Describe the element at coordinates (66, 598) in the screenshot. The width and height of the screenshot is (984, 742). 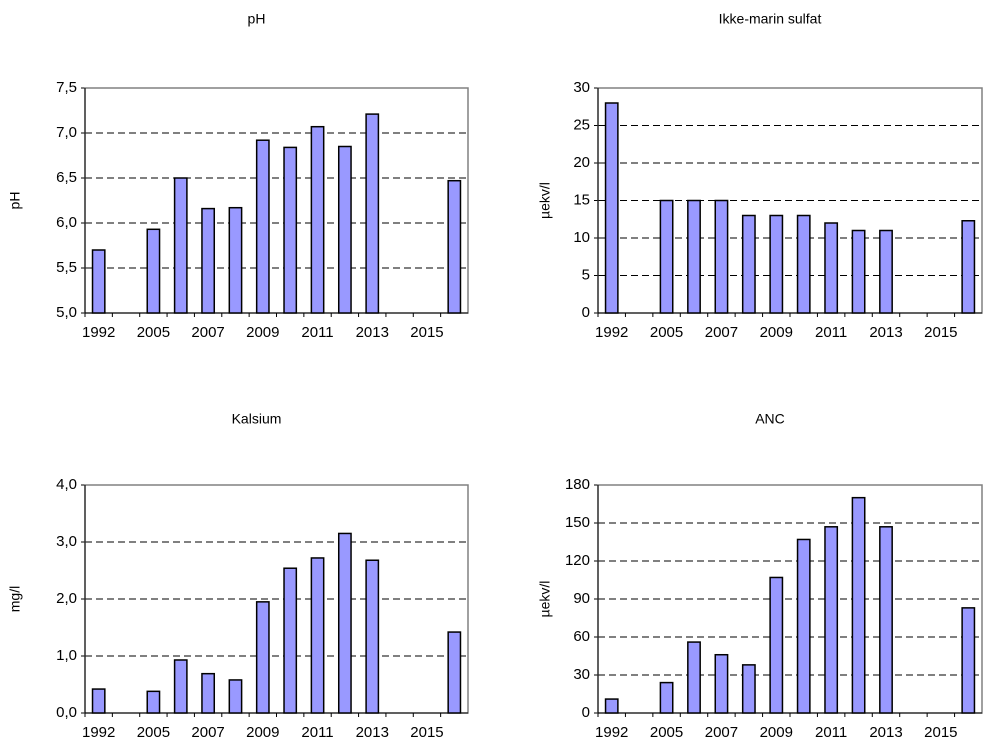
I see `y-tick-label: 2,0` at that location.